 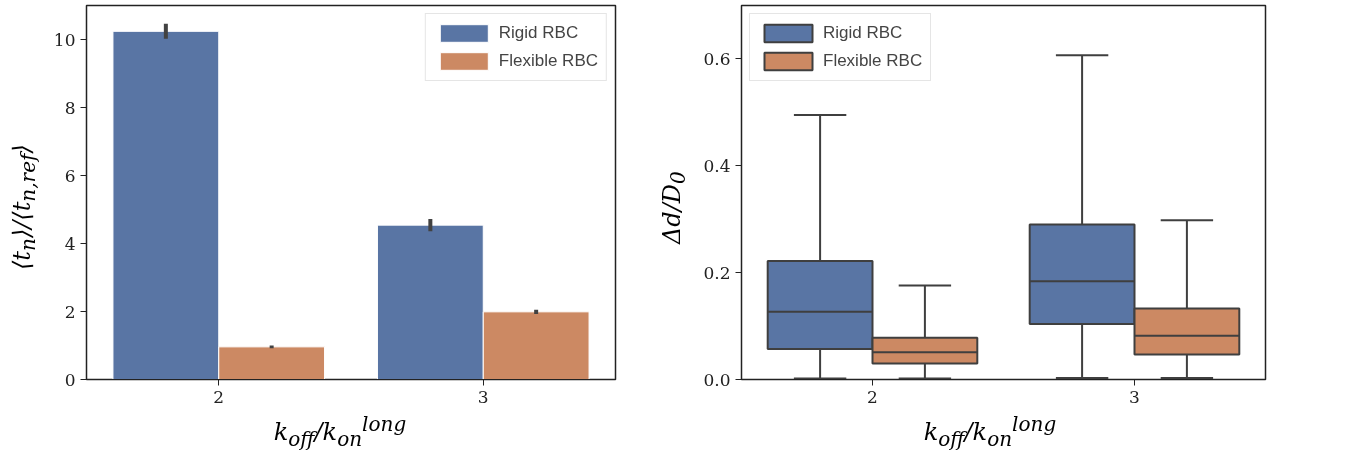 I want to click on y-tick-label: 8, so click(x=70, y=107).